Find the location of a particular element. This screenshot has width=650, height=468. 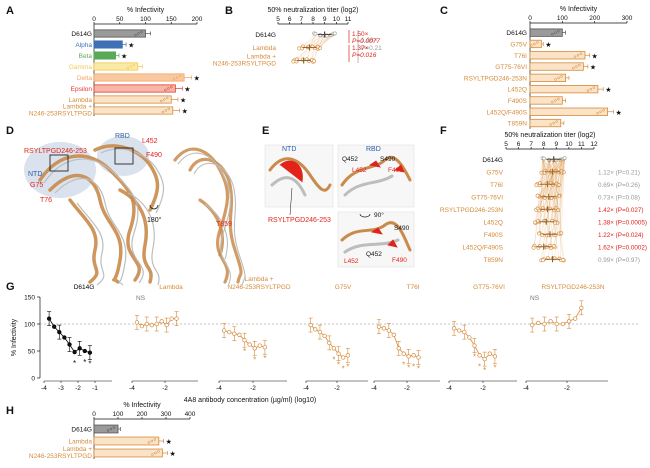

chart-title: 50% neutralization titer (log2) is located at coordinates (312, 10).